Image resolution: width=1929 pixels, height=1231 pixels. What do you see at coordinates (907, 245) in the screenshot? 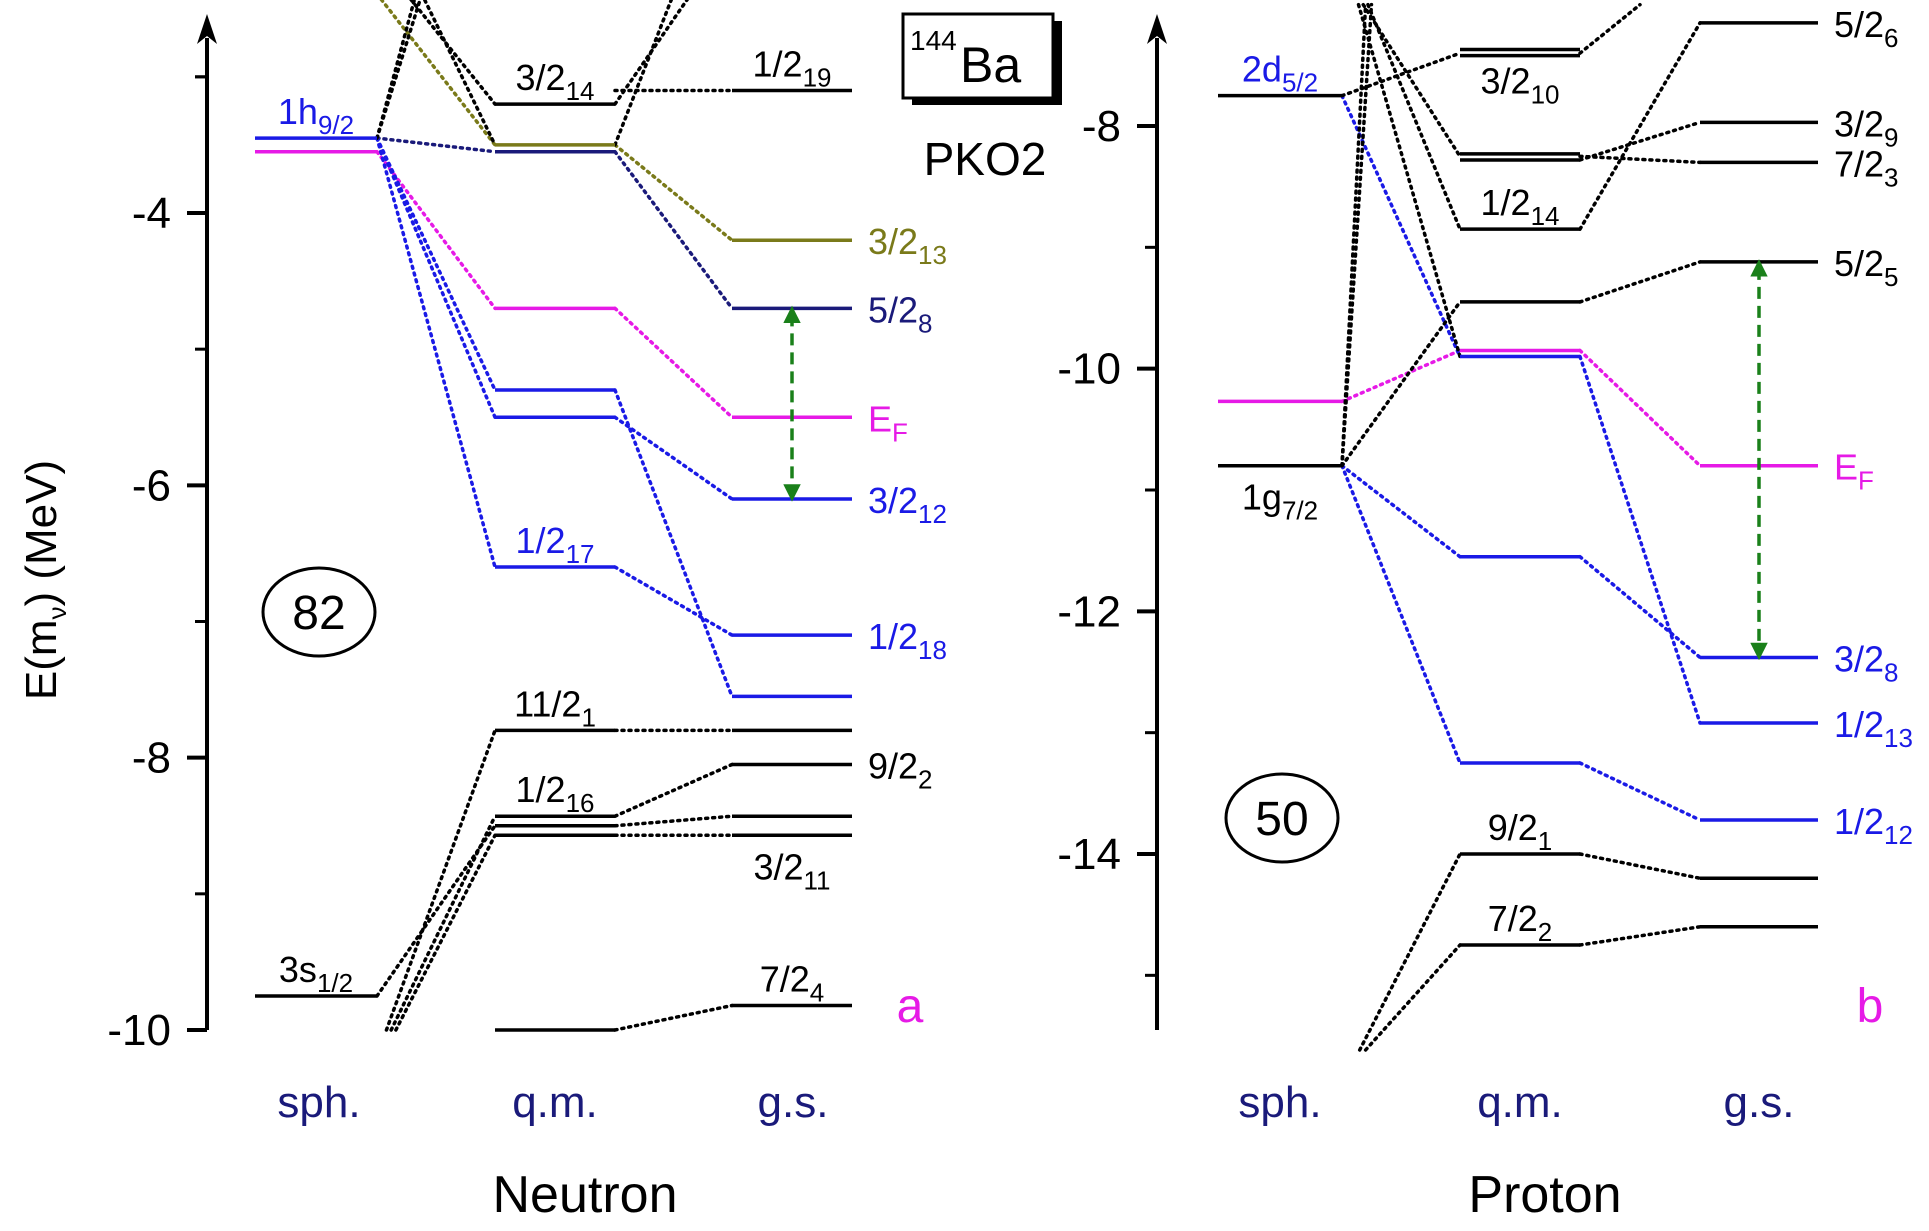
I see `neutron-level-label: 3/213` at bounding box center [907, 245].